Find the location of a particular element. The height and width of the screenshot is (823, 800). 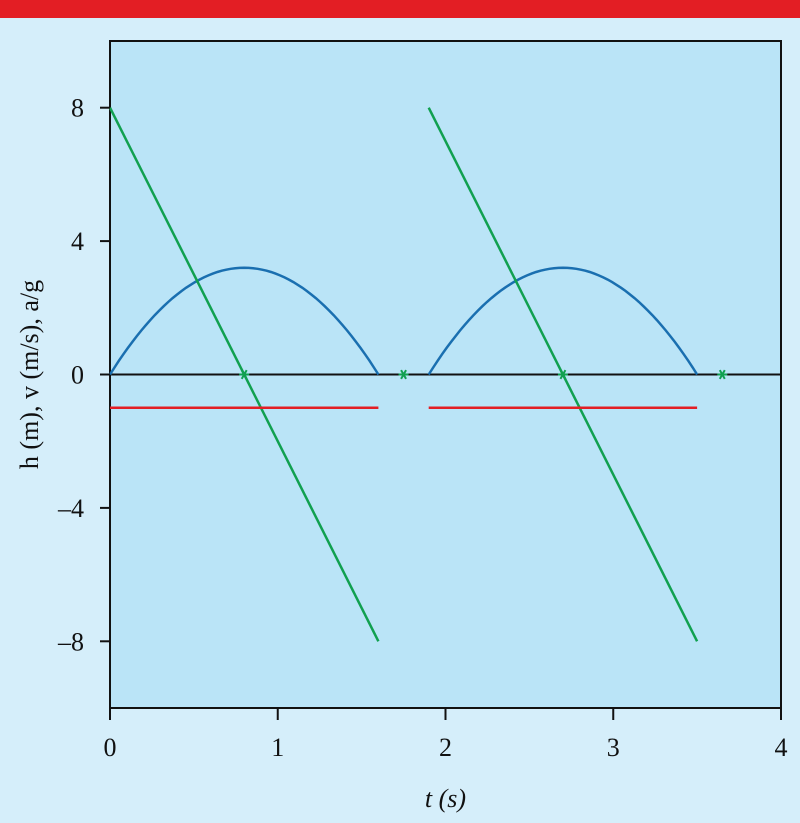

x-axis-label: t (s) is located at coordinates (445, 798).